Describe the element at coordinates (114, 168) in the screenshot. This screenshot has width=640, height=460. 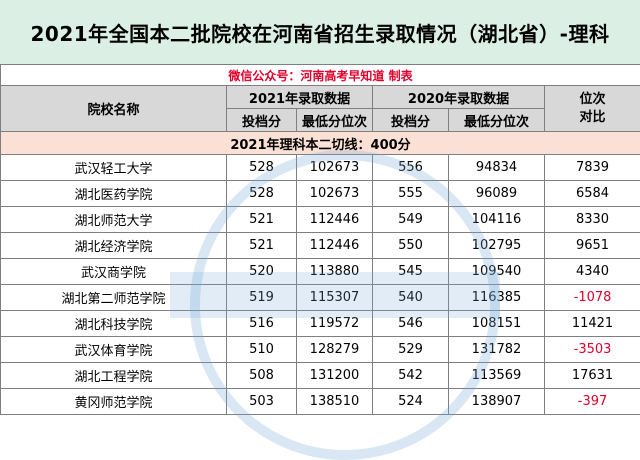
I see `school-name: 武汉轻工大学` at that location.